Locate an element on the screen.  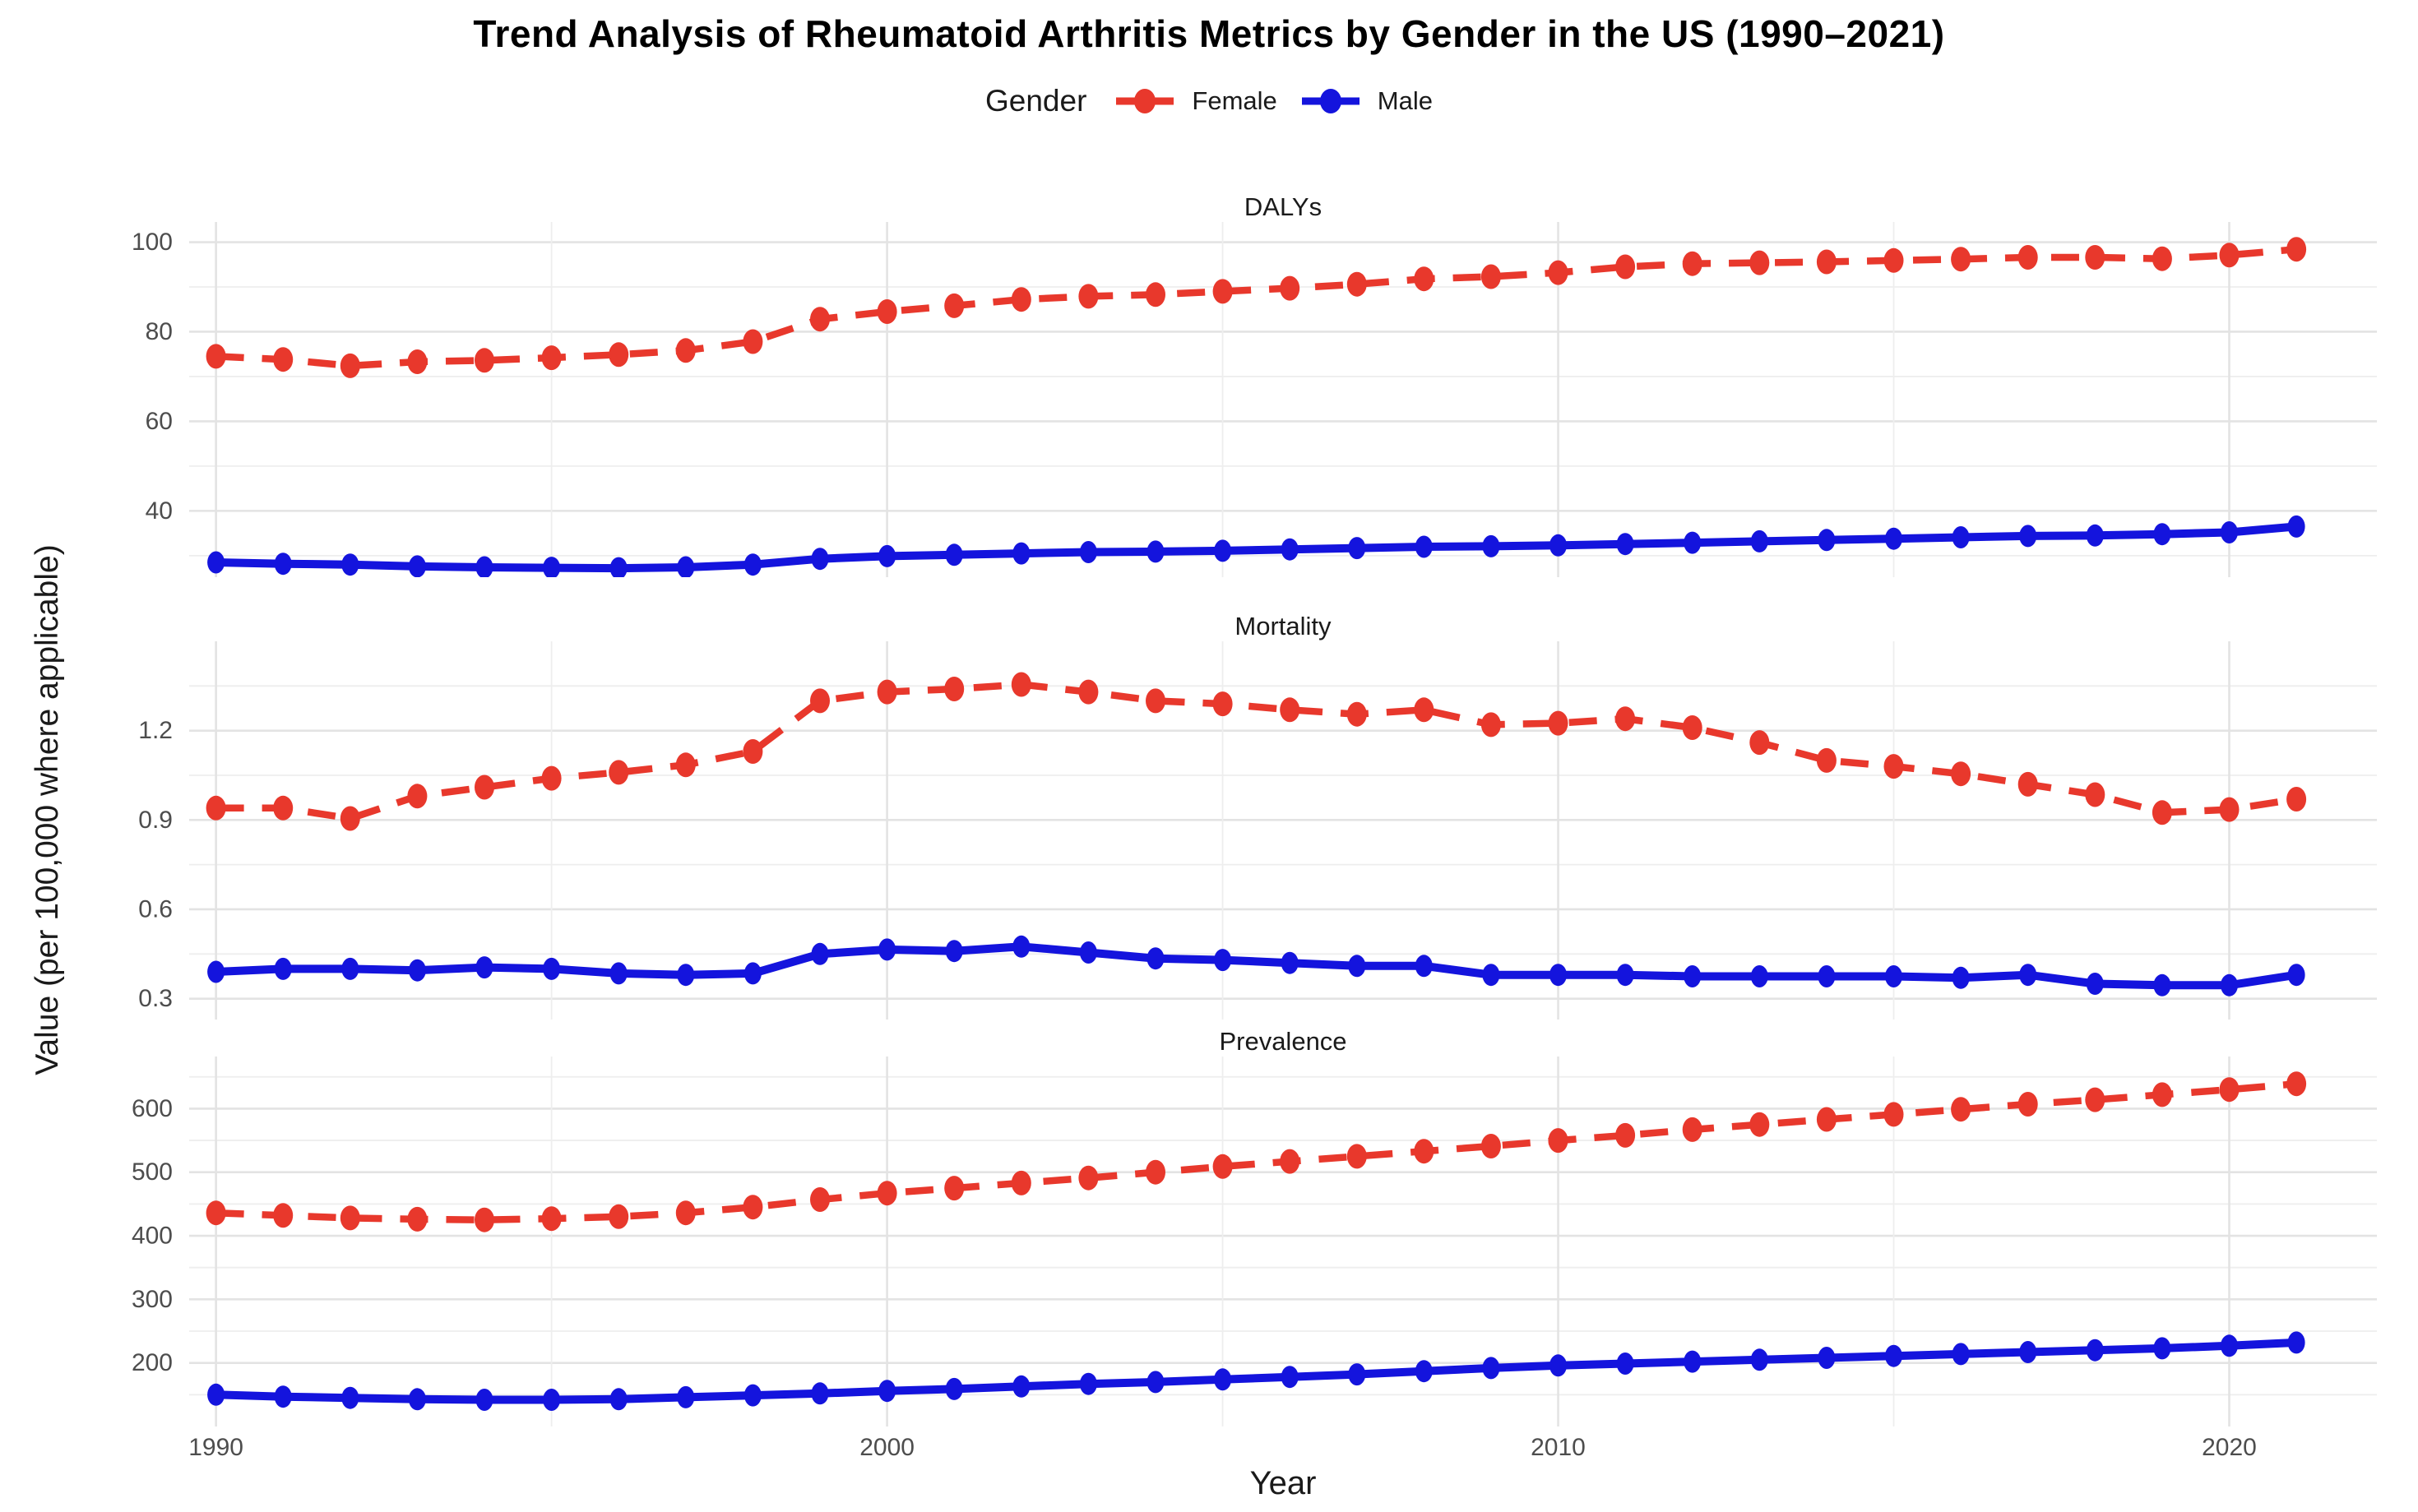
x-axis-title: Year is located at coordinates (1283, 1483).